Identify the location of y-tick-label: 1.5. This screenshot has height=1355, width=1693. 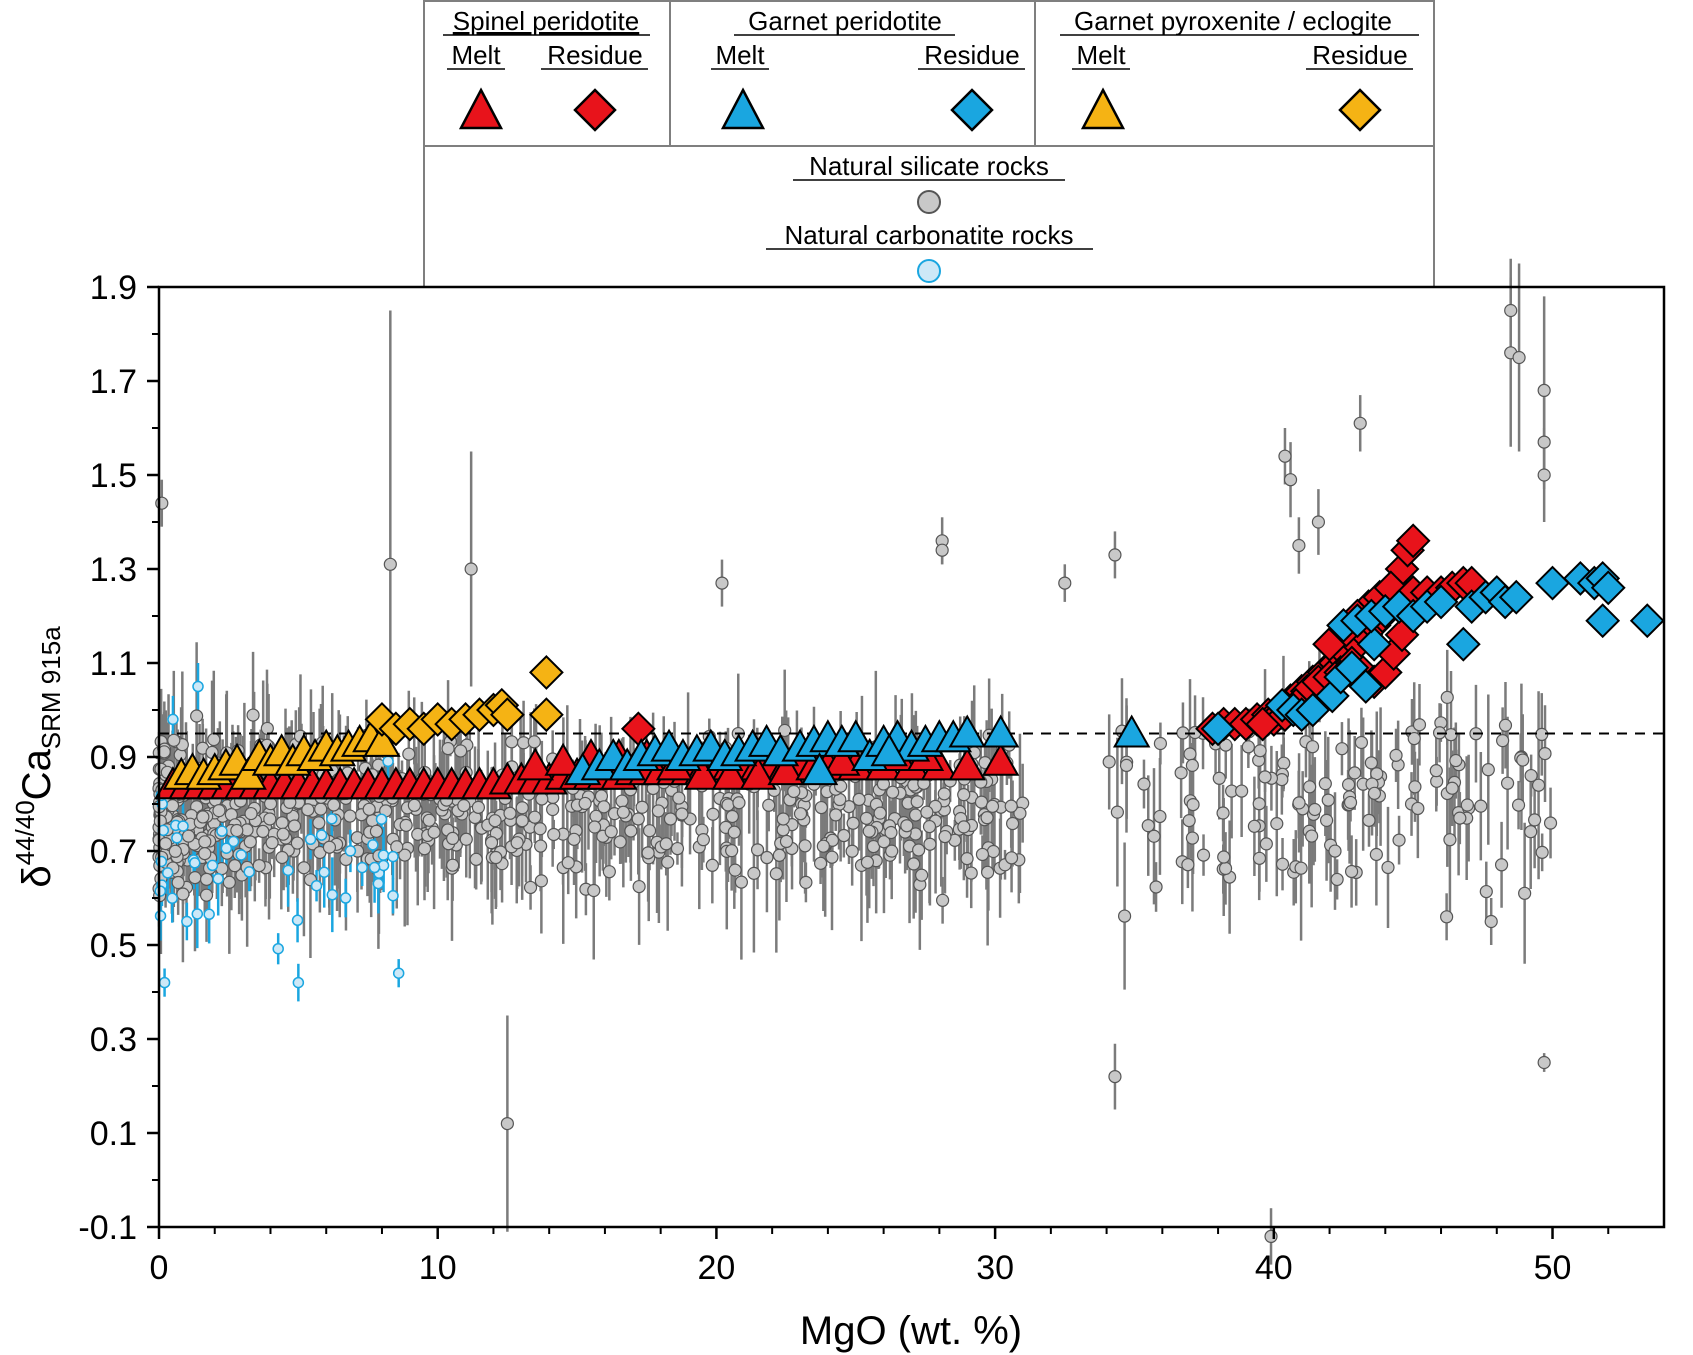
(113, 476).